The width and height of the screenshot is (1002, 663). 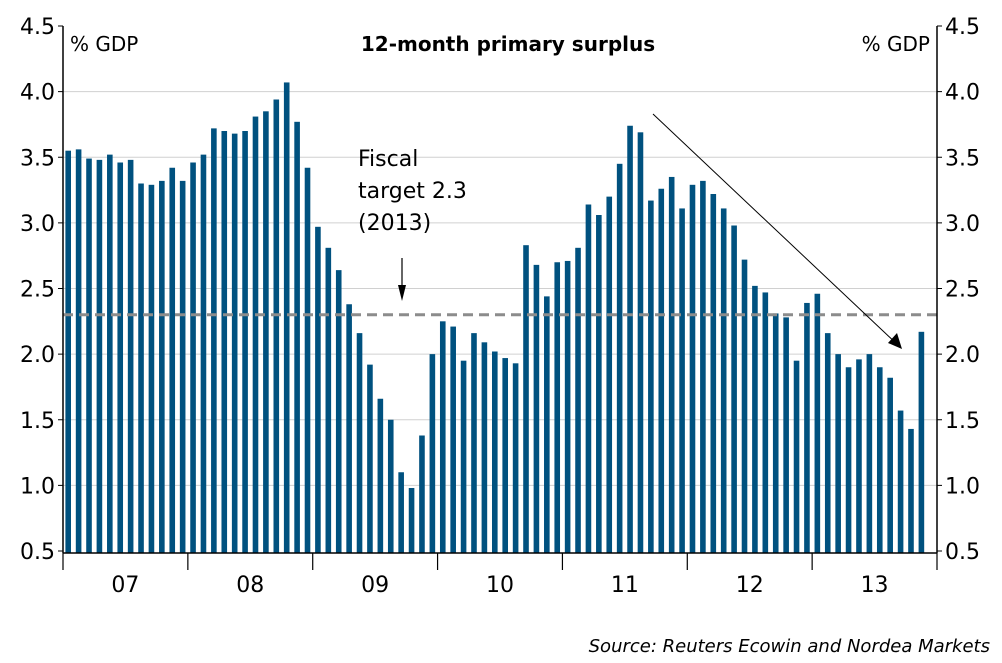 I want to click on x-year-label: 09, so click(x=375, y=585).